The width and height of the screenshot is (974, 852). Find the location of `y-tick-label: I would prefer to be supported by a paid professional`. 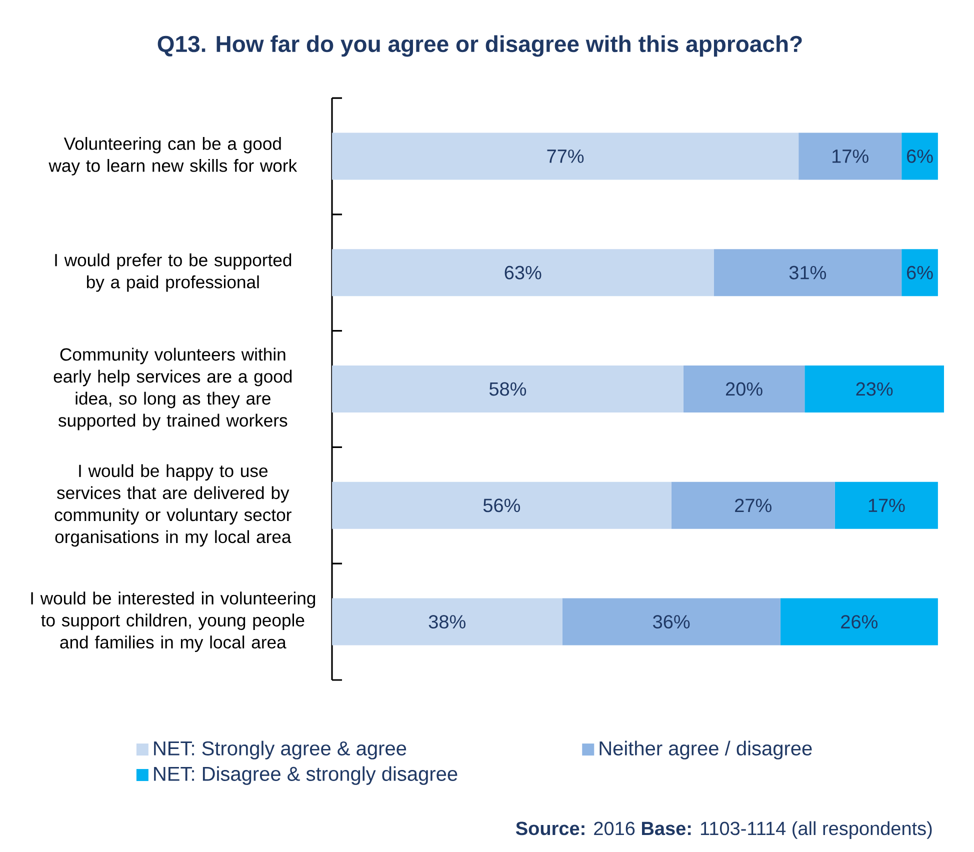

y-tick-label: I would prefer to be supported by a paid professional is located at coordinates (173, 272).